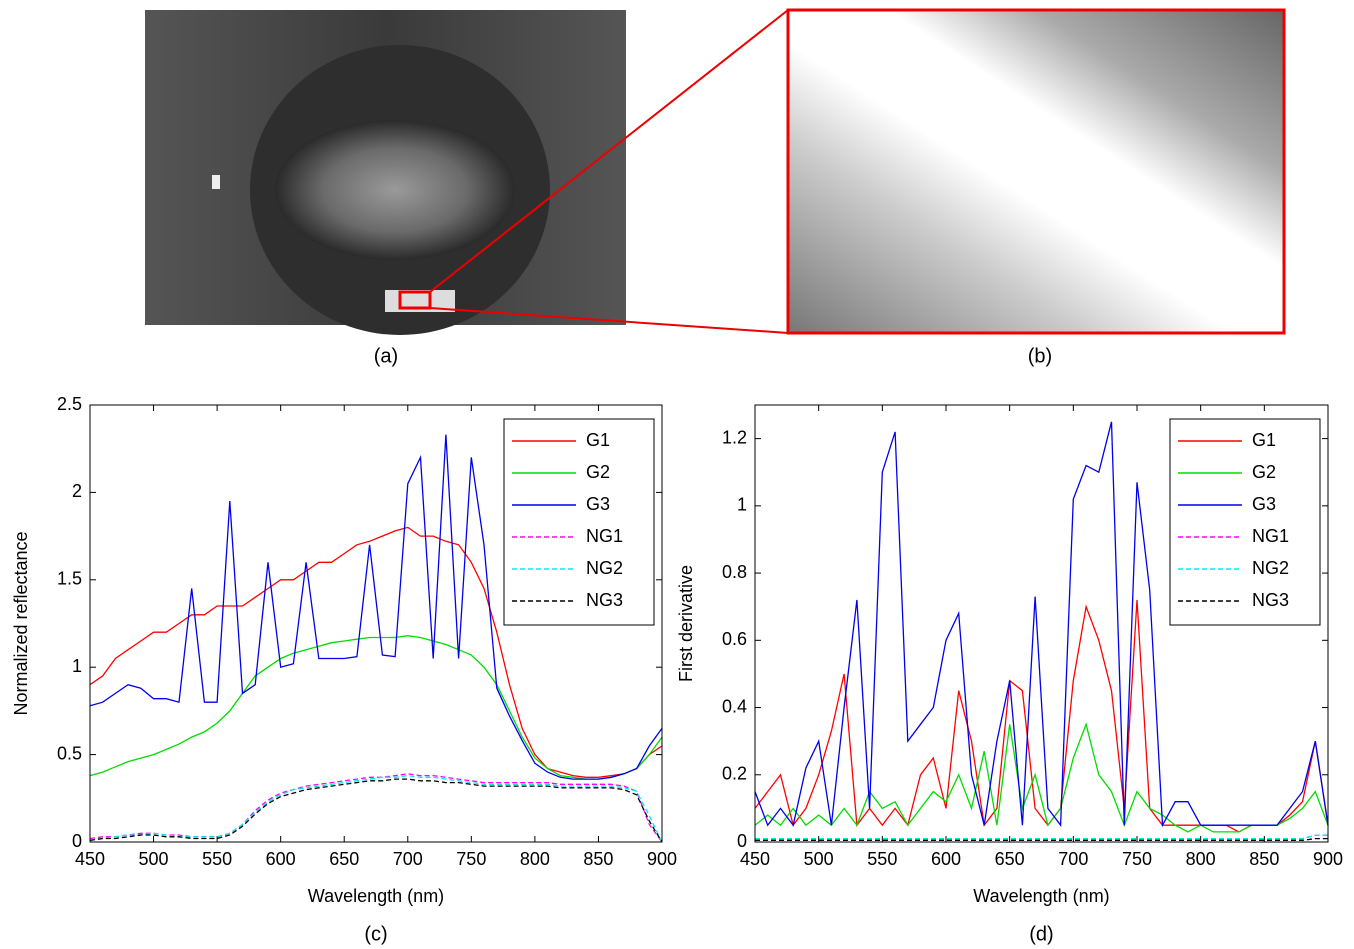 This screenshot has width=1354, height=949. I want to click on y-tick-label: 0.4, so click(734, 706).